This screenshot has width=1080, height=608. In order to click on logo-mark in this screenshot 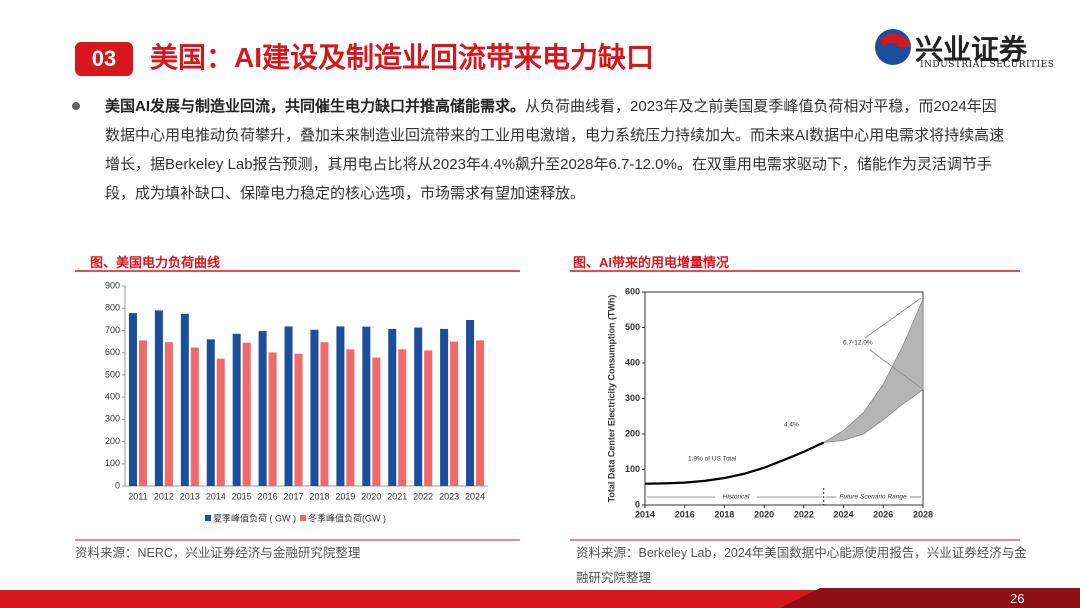, I will do `click(895, 40)`.